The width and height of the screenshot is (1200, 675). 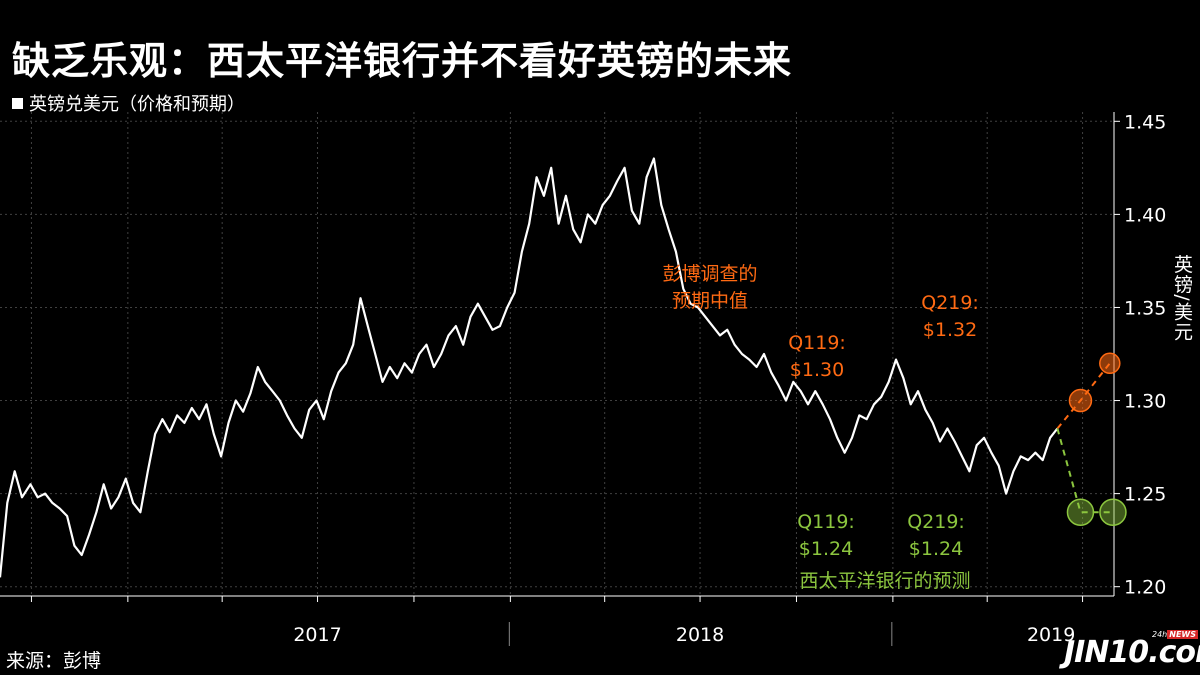 I want to click on legend-square-icon, so click(x=17, y=103).